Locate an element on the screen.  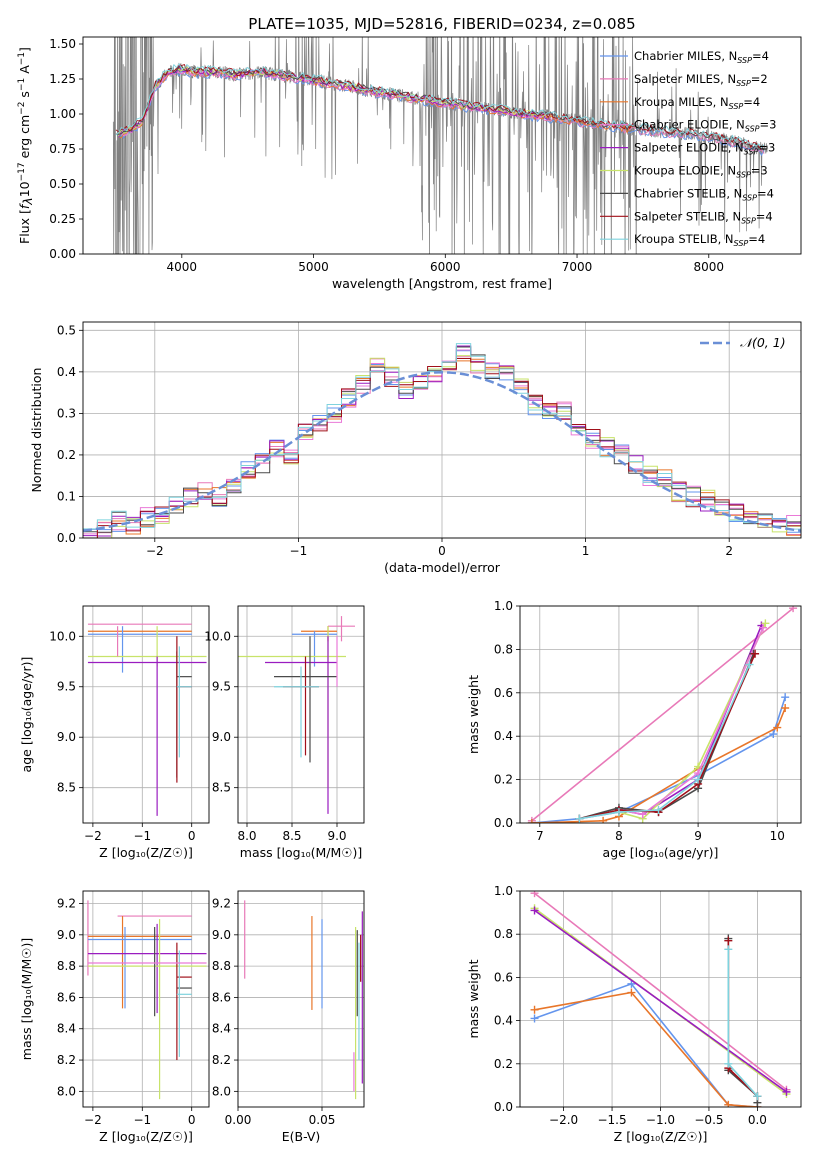
x-tick-label: 8 is located at coordinates (619, 836).